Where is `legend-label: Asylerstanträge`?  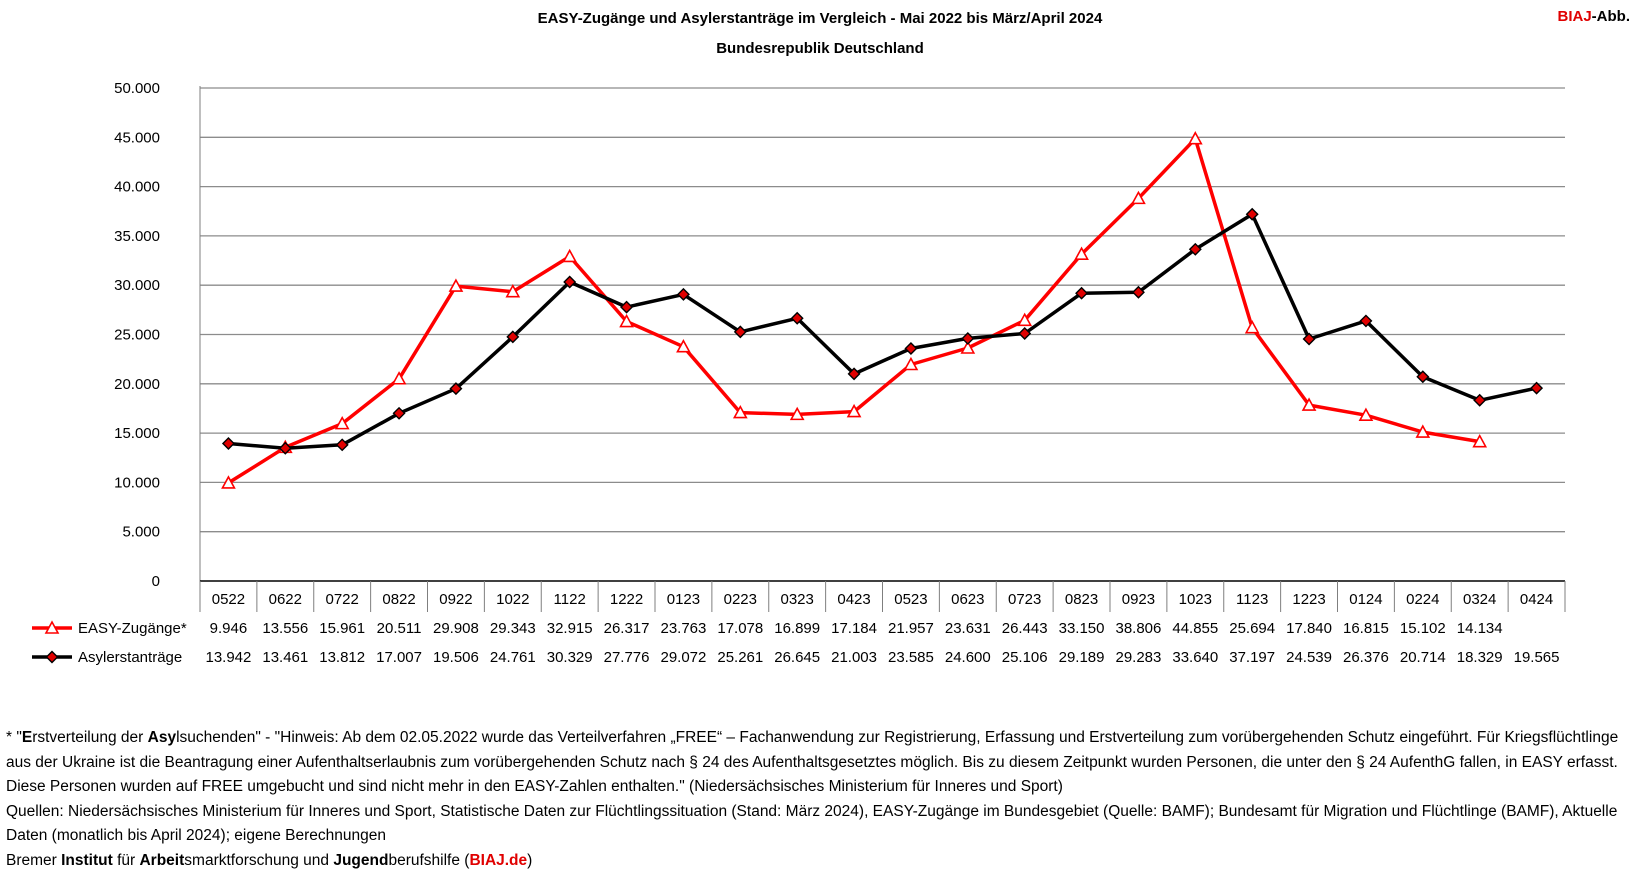 legend-label: Asylerstanträge is located at coordinates (130, 657).